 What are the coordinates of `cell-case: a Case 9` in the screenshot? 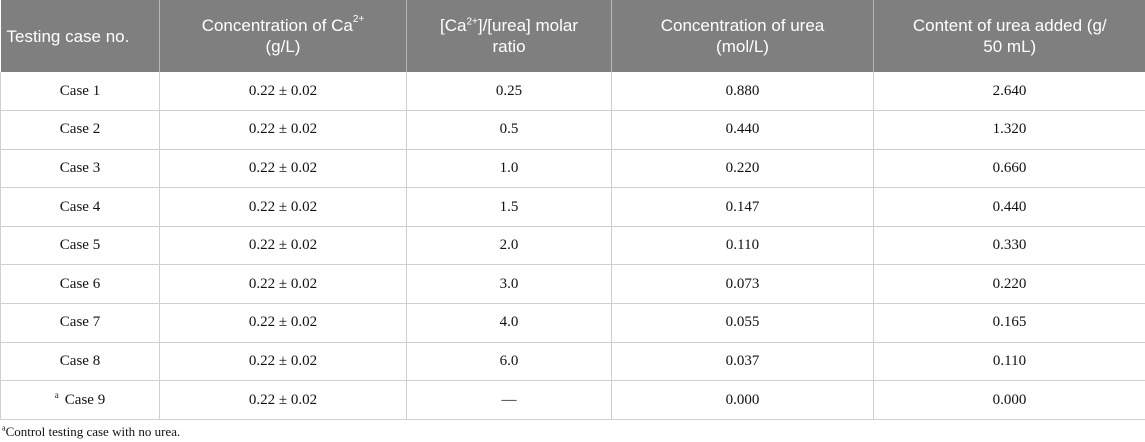 It's located at (80, 400).